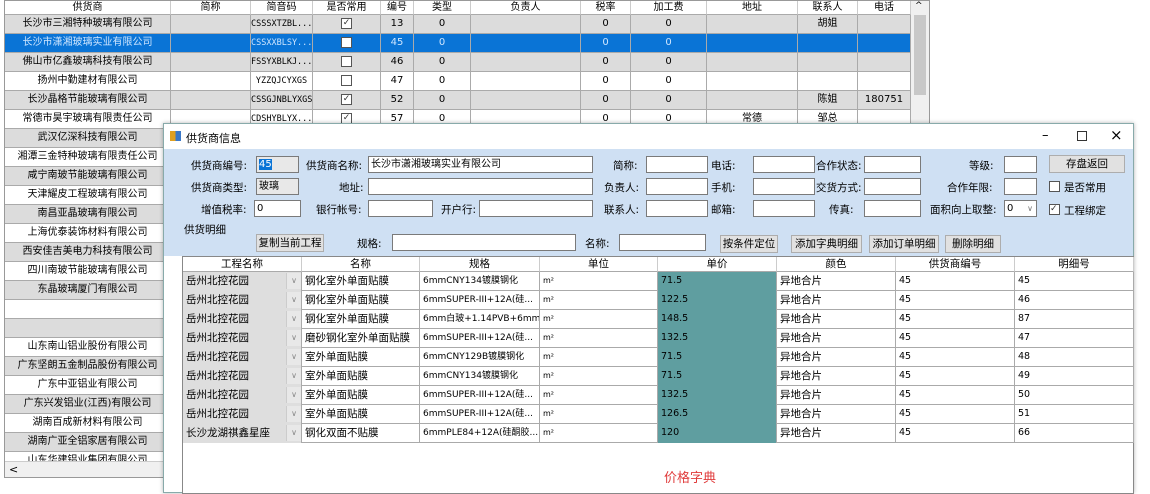  Describe the element at coordinates (1054, 209) in the screenshot. I see `bind-checkbox: ✓` at that location.